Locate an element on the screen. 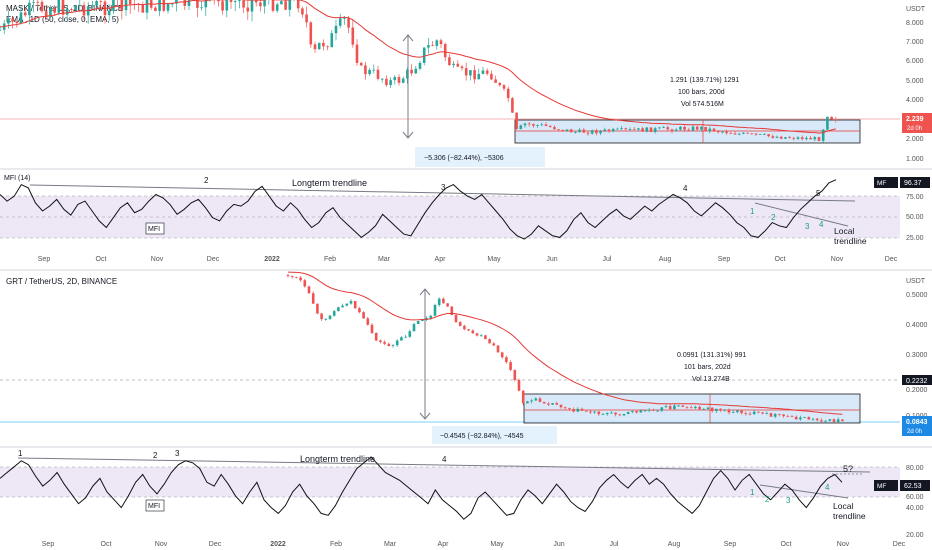 The width and height of the screenshot is (932, 550). grt-local-wave-3: 3 is located at coordinates (788, 500).